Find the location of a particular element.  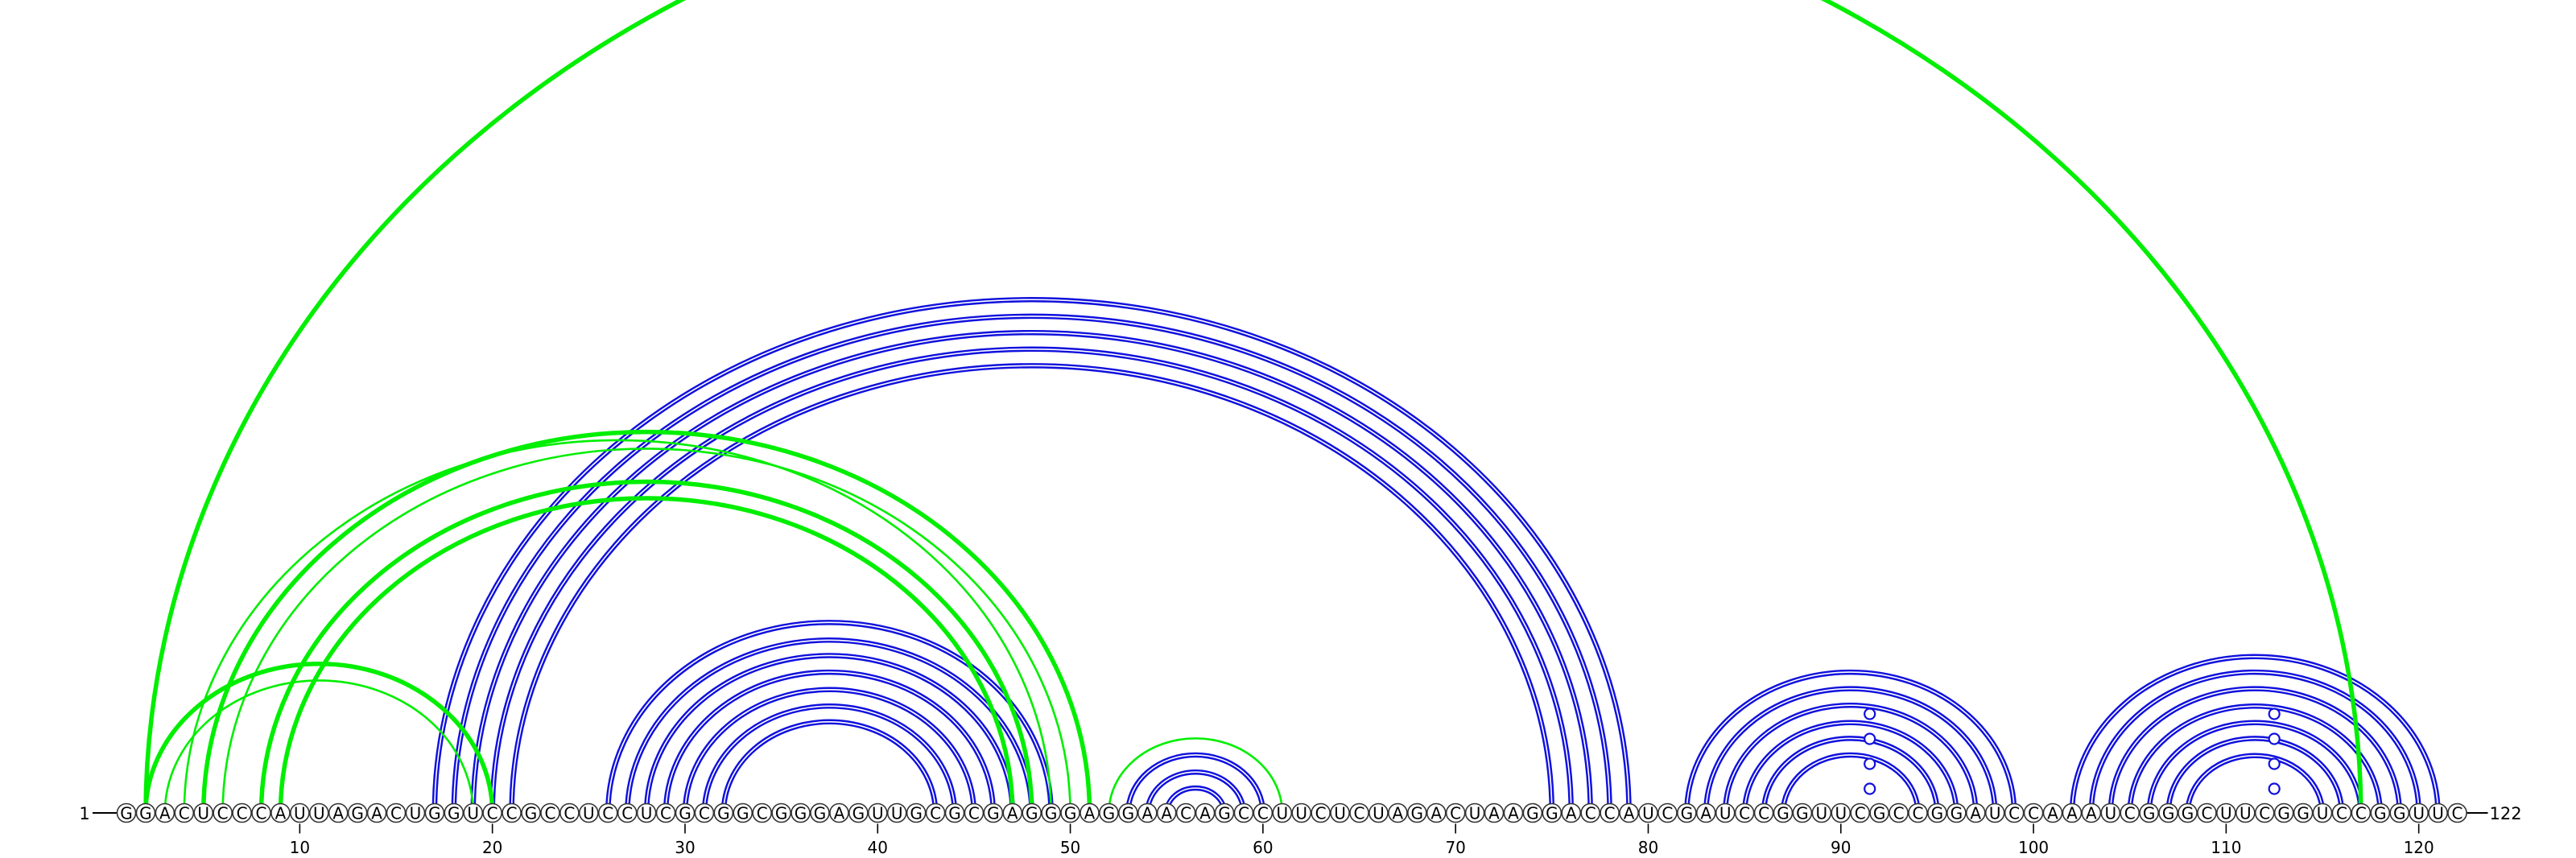

tick-label: 110 is located at coordinates (2226, 848).